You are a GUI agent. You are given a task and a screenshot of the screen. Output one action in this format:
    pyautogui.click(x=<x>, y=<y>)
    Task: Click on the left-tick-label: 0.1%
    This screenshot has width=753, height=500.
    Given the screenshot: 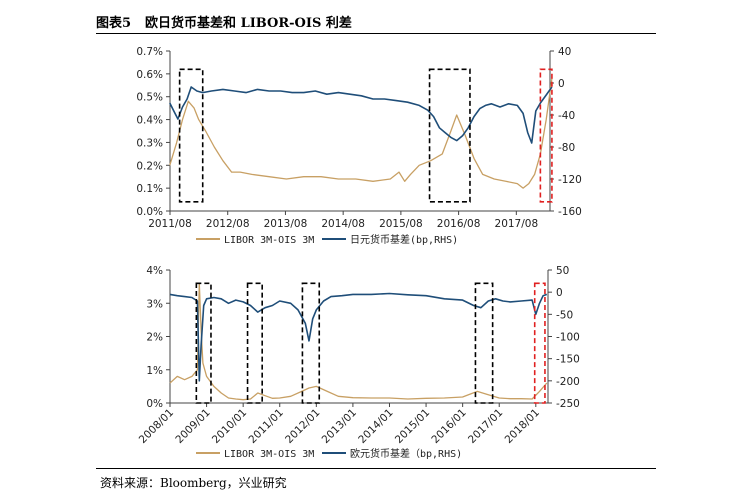 What is the action you would take?
    pyautogui.click(x=149, y=189)
    